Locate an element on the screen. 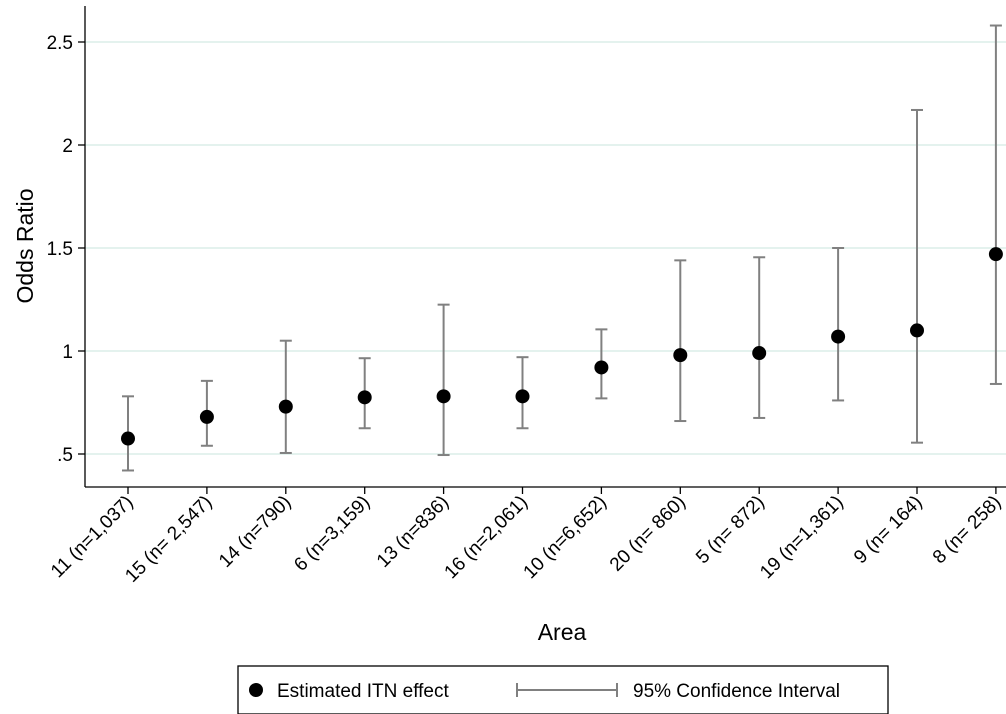  y-tick-label: 1 is located at coordinates (67, 352).